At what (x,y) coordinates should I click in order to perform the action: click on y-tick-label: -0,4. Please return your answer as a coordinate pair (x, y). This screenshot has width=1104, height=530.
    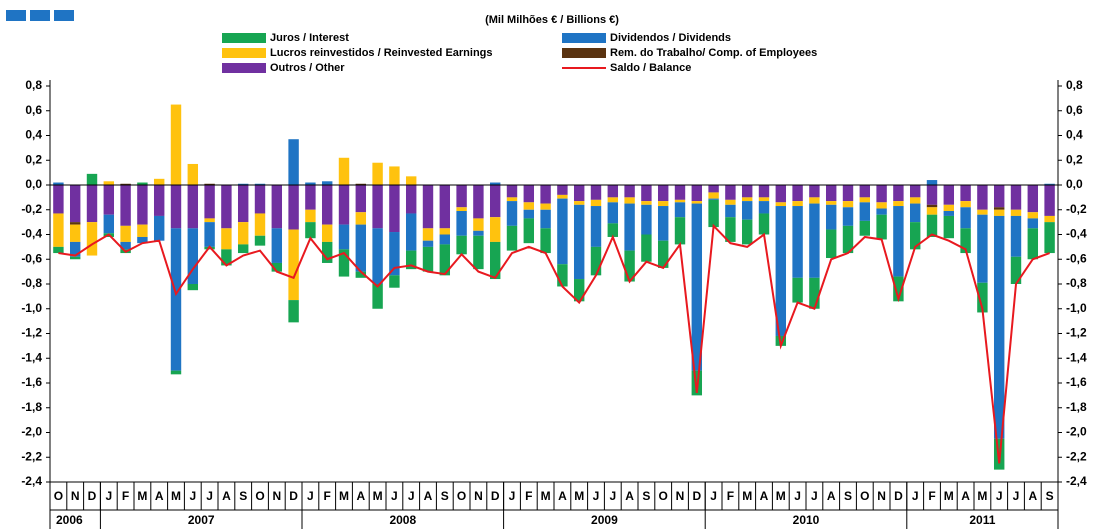
    Looking at the image, I should click on (31, 234).